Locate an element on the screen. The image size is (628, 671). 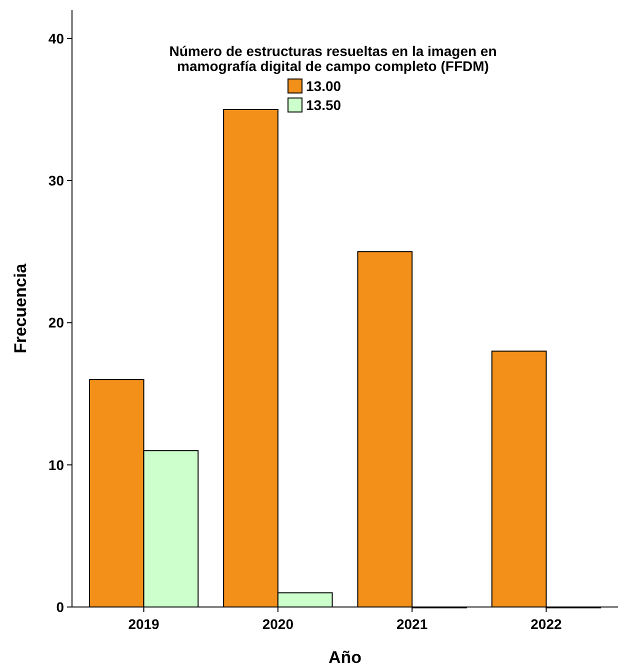
y-tick-label: 20 is located at coordinates (56, 322).